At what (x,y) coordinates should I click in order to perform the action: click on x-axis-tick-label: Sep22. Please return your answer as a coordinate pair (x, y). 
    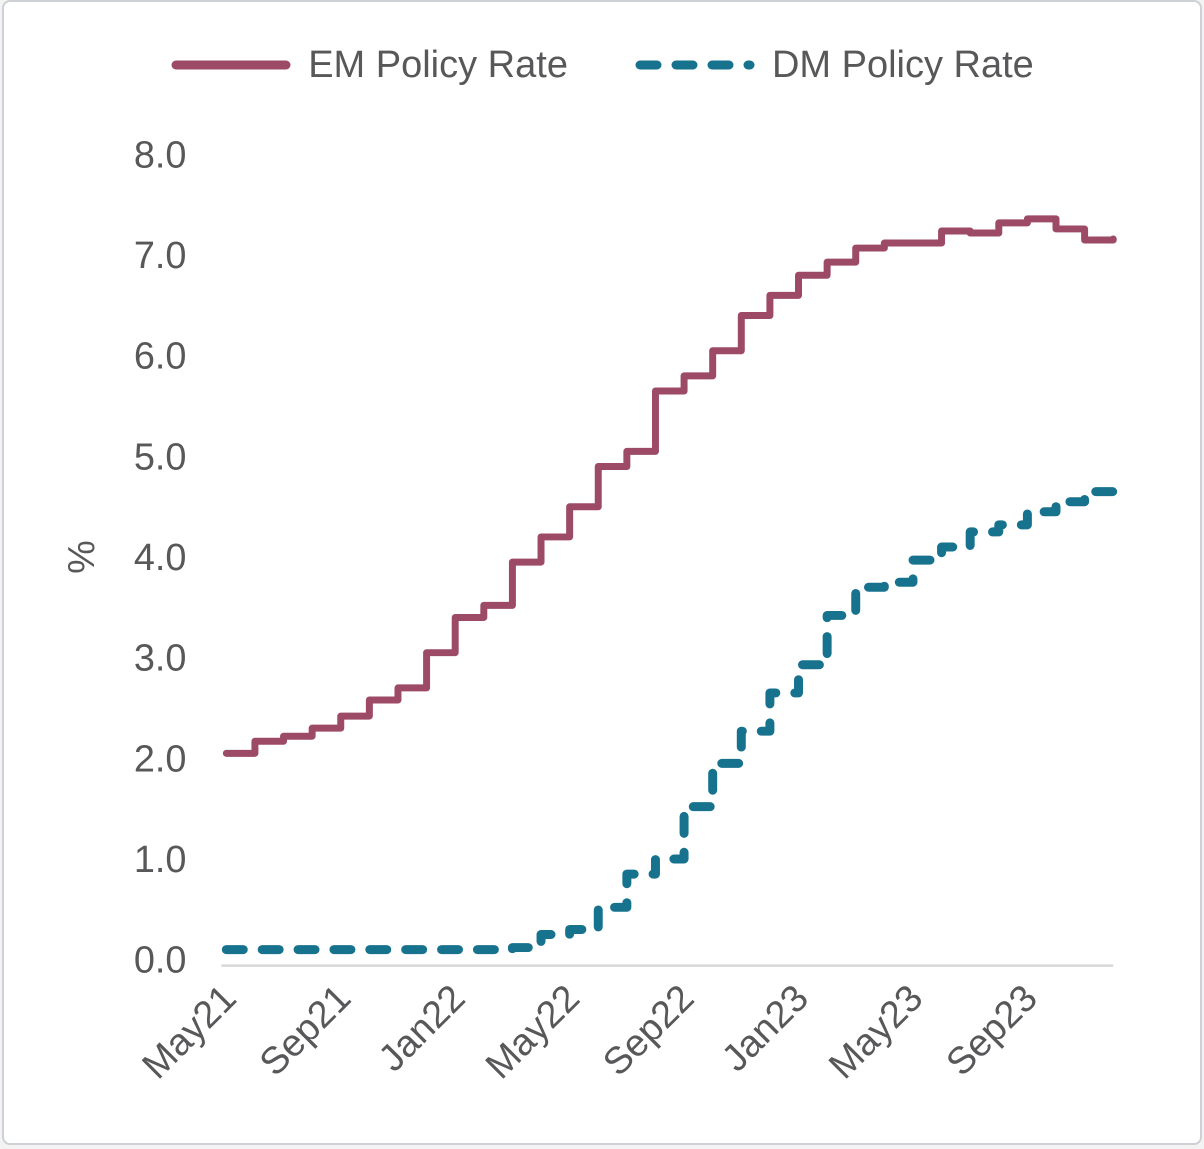
    Looking at the image, I should click on (648, 1030).